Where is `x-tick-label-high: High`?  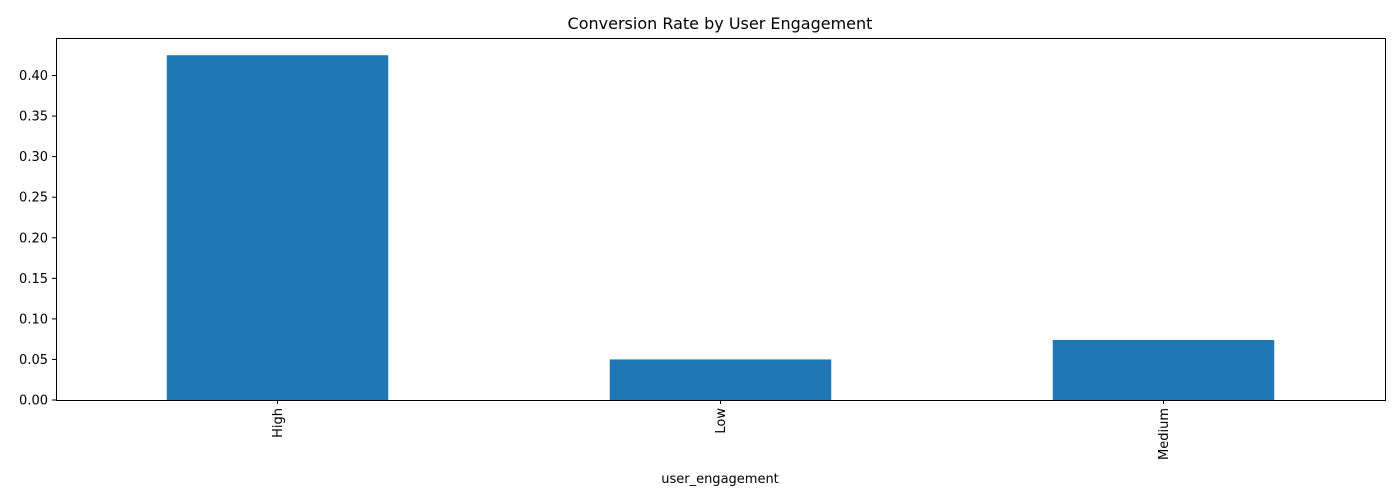
x-tick-label-high: High is located at coordinates (278, 423).